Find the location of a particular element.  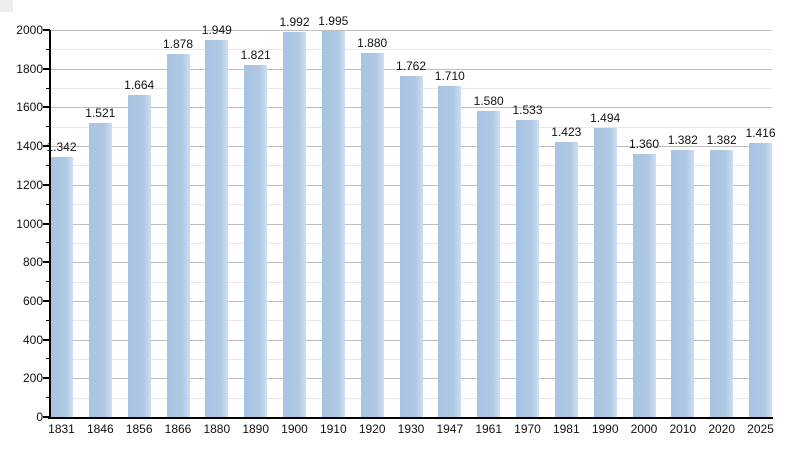

y-tick-label: 2000 is located at coordinates (29, 30).